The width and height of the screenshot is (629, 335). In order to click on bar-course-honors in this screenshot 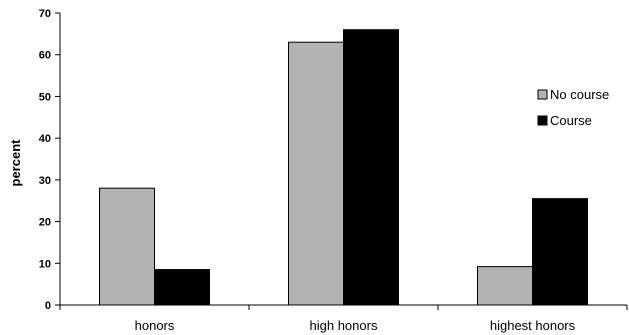, I will do `click(182, 287)`.